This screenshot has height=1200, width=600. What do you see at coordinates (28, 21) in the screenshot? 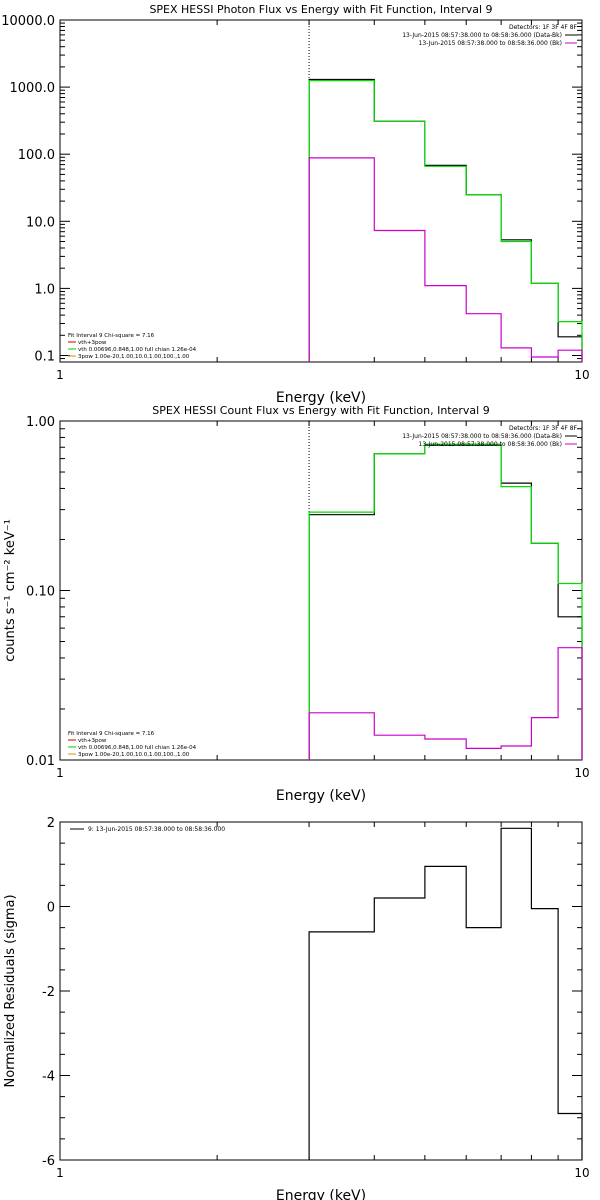
I see `y-tick-label: 10000.0` at bounding box center [28, 21].